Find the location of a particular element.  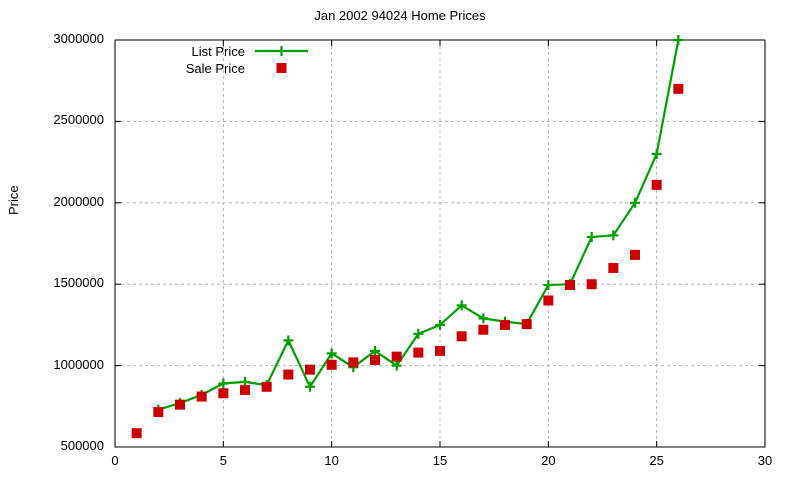

y-tick-label: 1500000 is located at coordinates (78, 283).